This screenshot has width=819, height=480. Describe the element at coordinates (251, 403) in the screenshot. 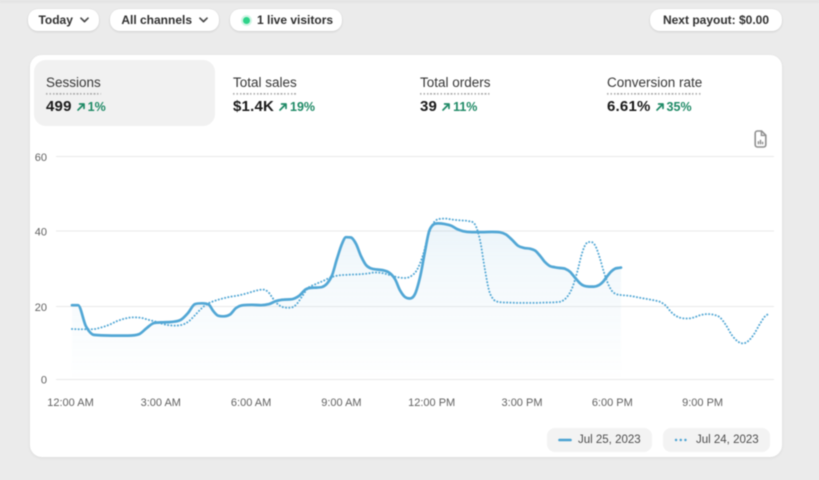

I see `svg-text: 6:00 AM` at that location.